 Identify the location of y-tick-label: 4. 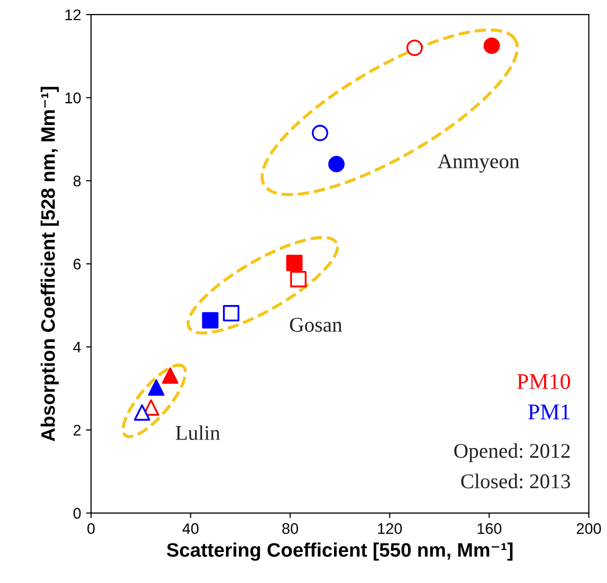
(77, 347).